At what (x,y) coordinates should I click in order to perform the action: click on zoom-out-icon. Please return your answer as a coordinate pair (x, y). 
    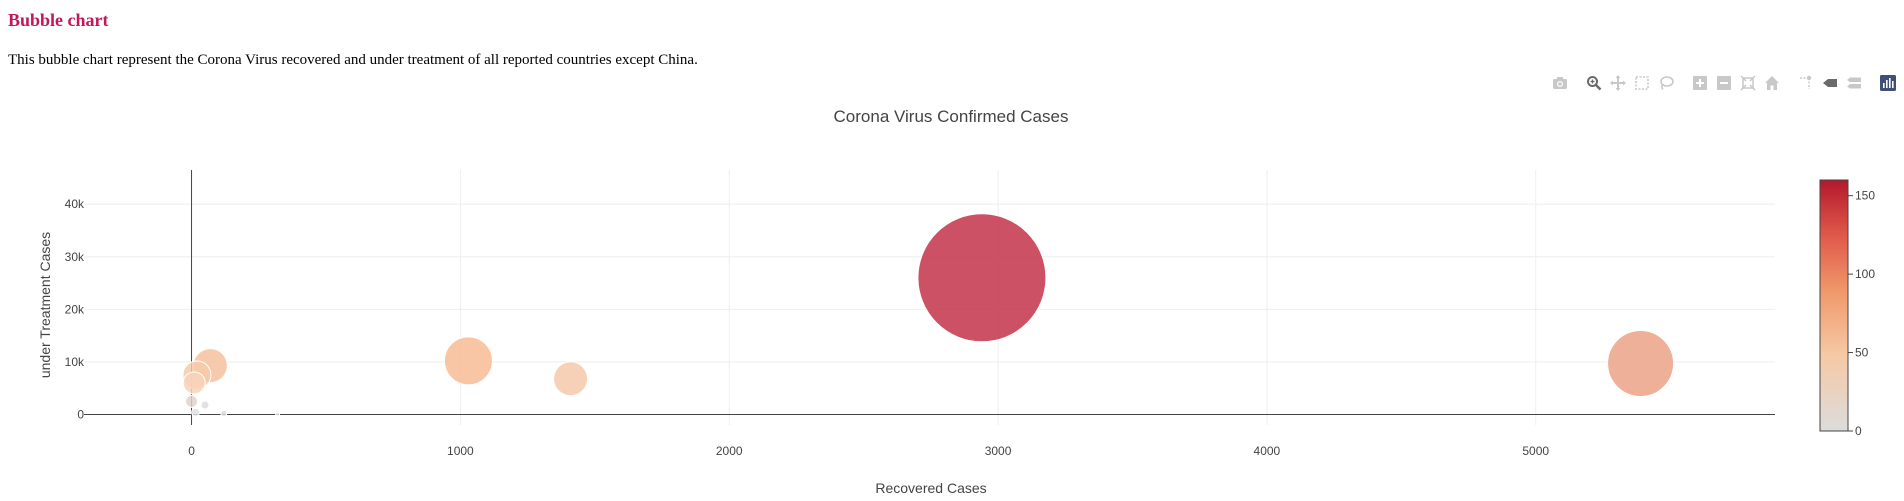
    Looking at the image, I should click on (1724, 83).